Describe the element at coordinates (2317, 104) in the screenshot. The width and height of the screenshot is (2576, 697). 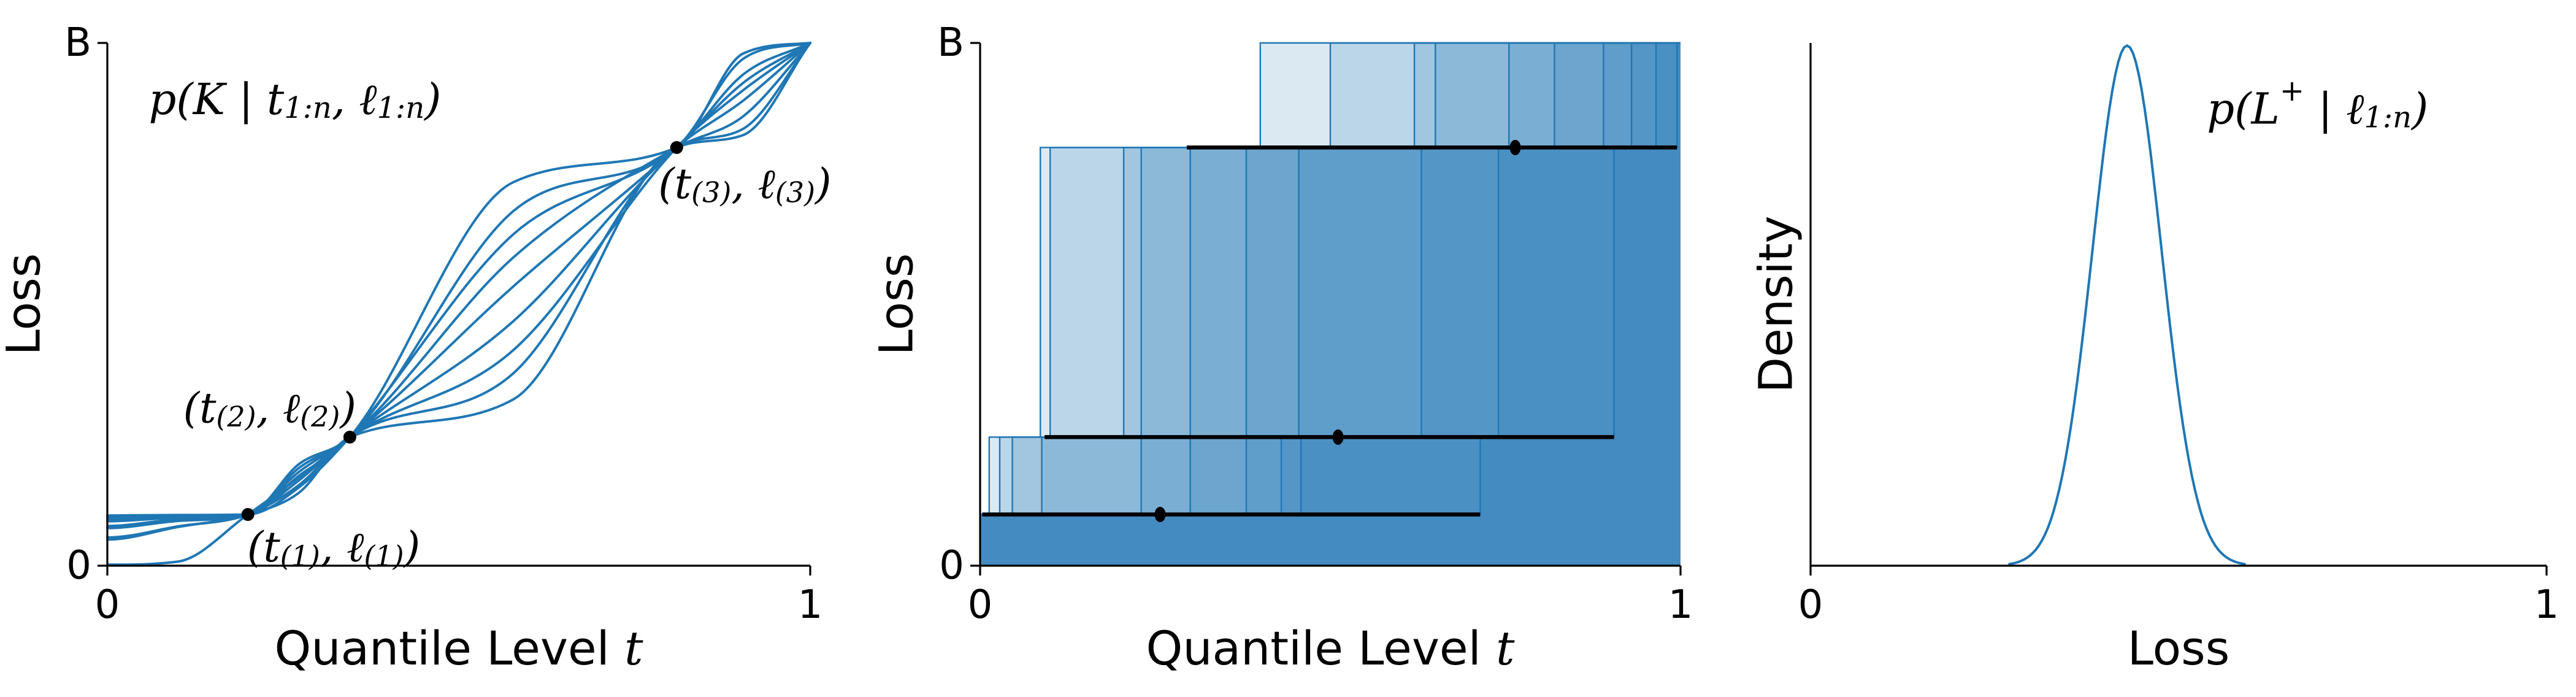
I see `panel-title: p(L+ | ℓ1:n)` at that location.